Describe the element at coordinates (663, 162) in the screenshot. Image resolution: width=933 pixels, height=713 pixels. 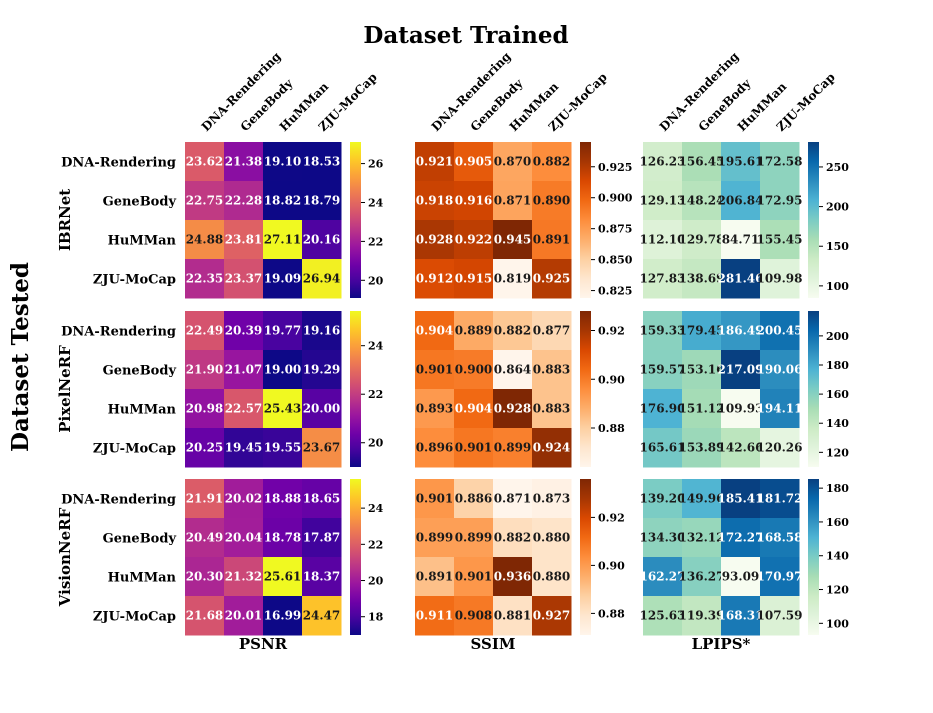
I see `heatmap-cell-value: 126.23` at that location.